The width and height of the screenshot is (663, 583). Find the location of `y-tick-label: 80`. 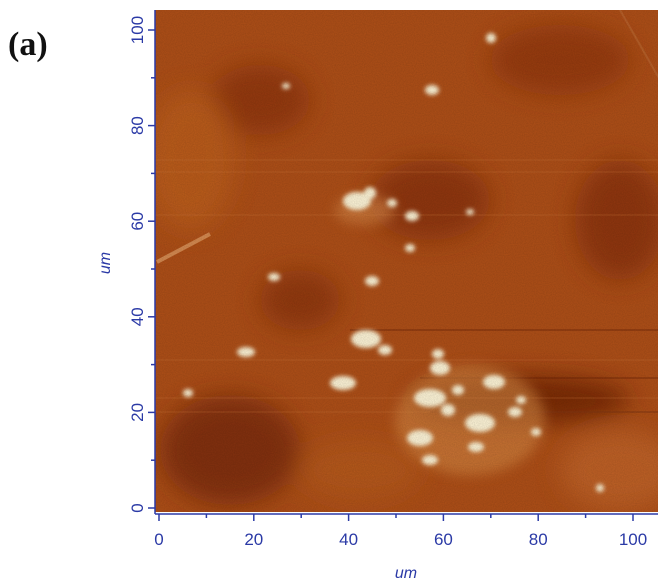

y-tick-label: 80 is located at coordinates (137, 125).